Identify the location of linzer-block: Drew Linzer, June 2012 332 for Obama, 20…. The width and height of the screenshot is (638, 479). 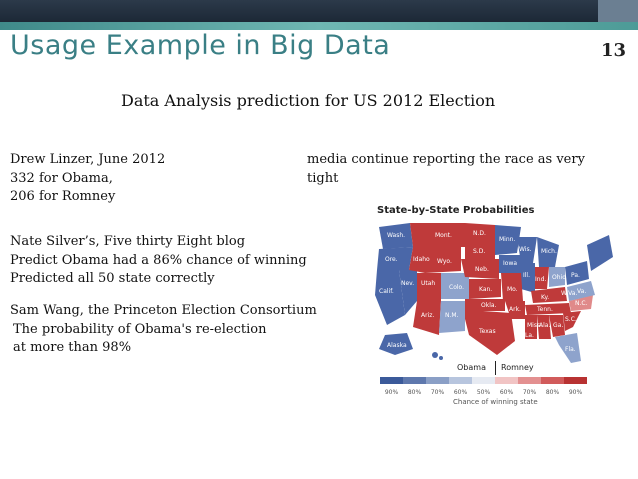
(87, 179).